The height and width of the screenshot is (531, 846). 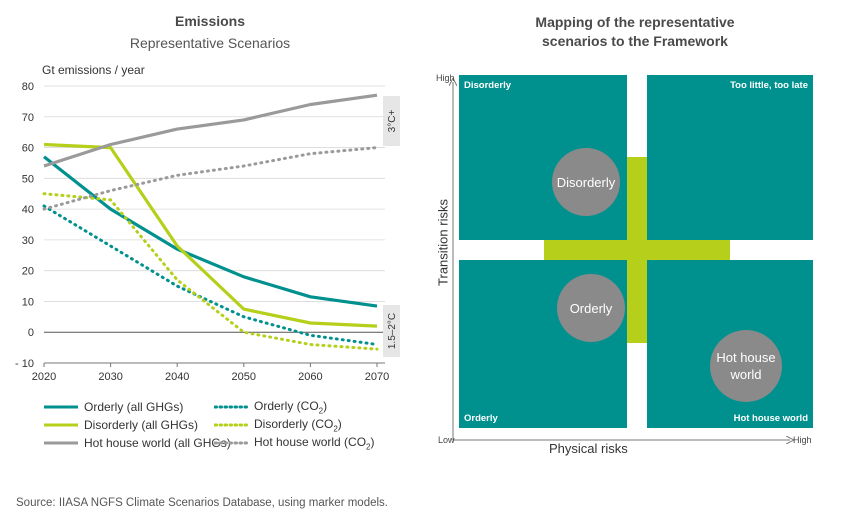 I want to click on y-tick-label: 80, so click(x=28, y=87).